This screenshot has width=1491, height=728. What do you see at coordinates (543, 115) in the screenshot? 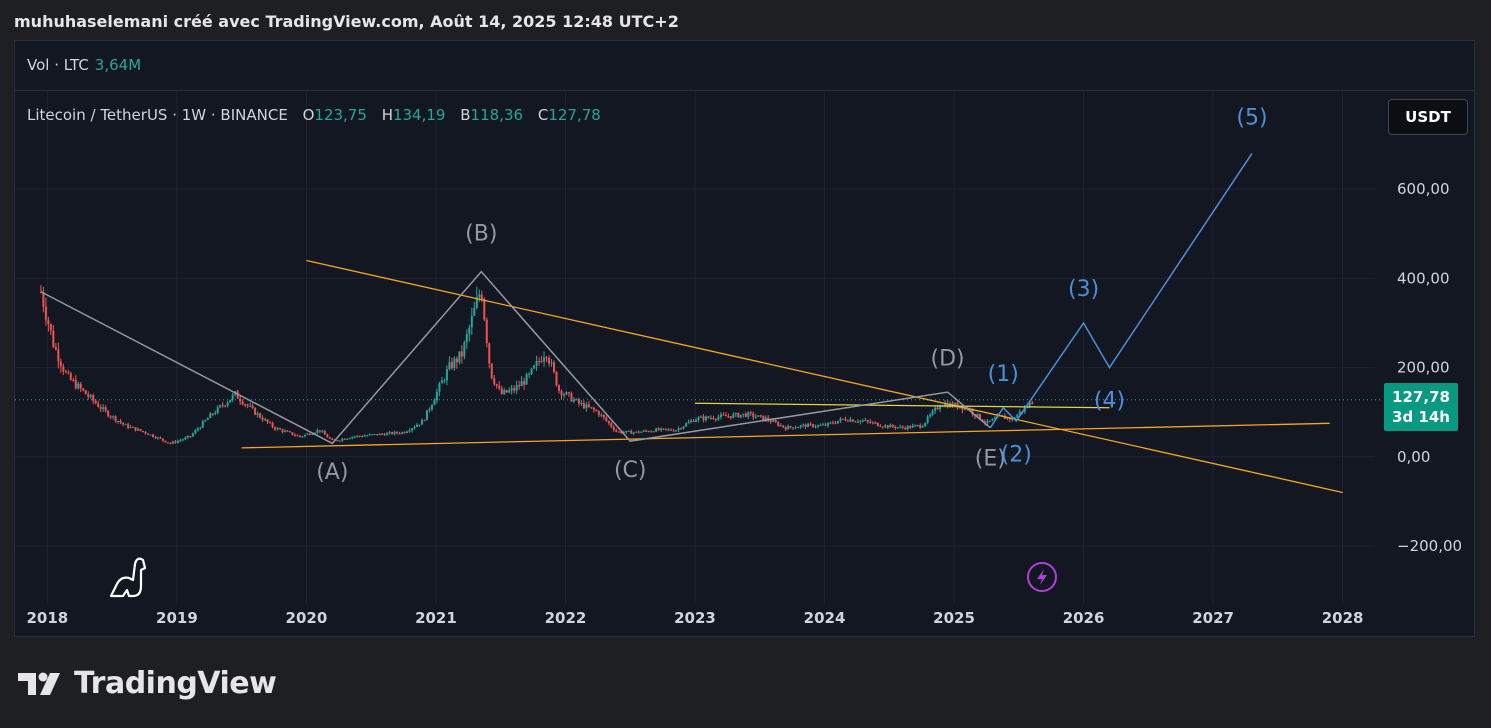
I see `close-key: C` at bounding box center [543, 115].